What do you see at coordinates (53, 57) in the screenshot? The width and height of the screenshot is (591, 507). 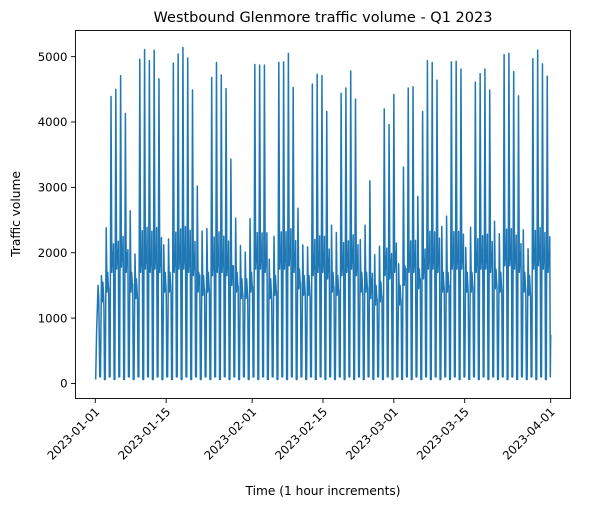 I see `y-tick-label: 5000` at bounding box center [53, 57].